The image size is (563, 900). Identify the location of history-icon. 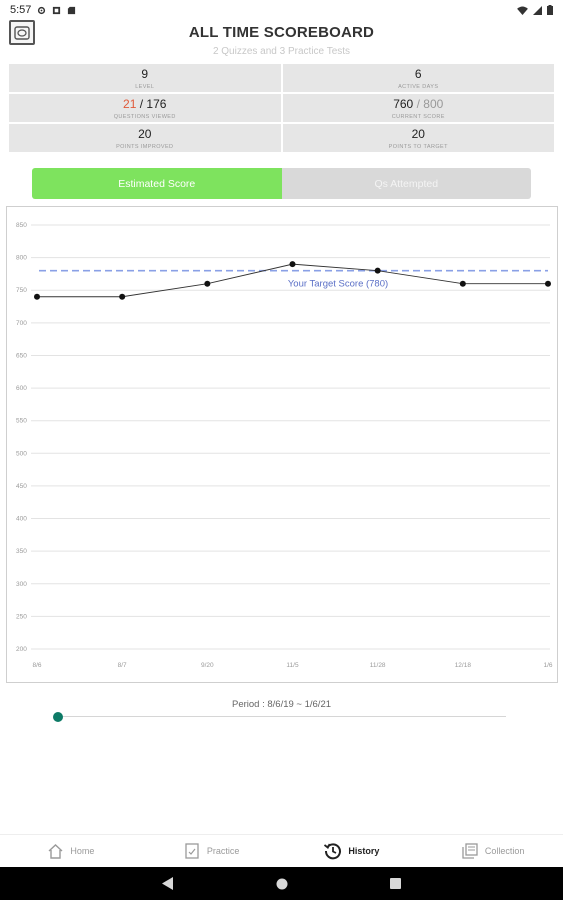
(333, 851).